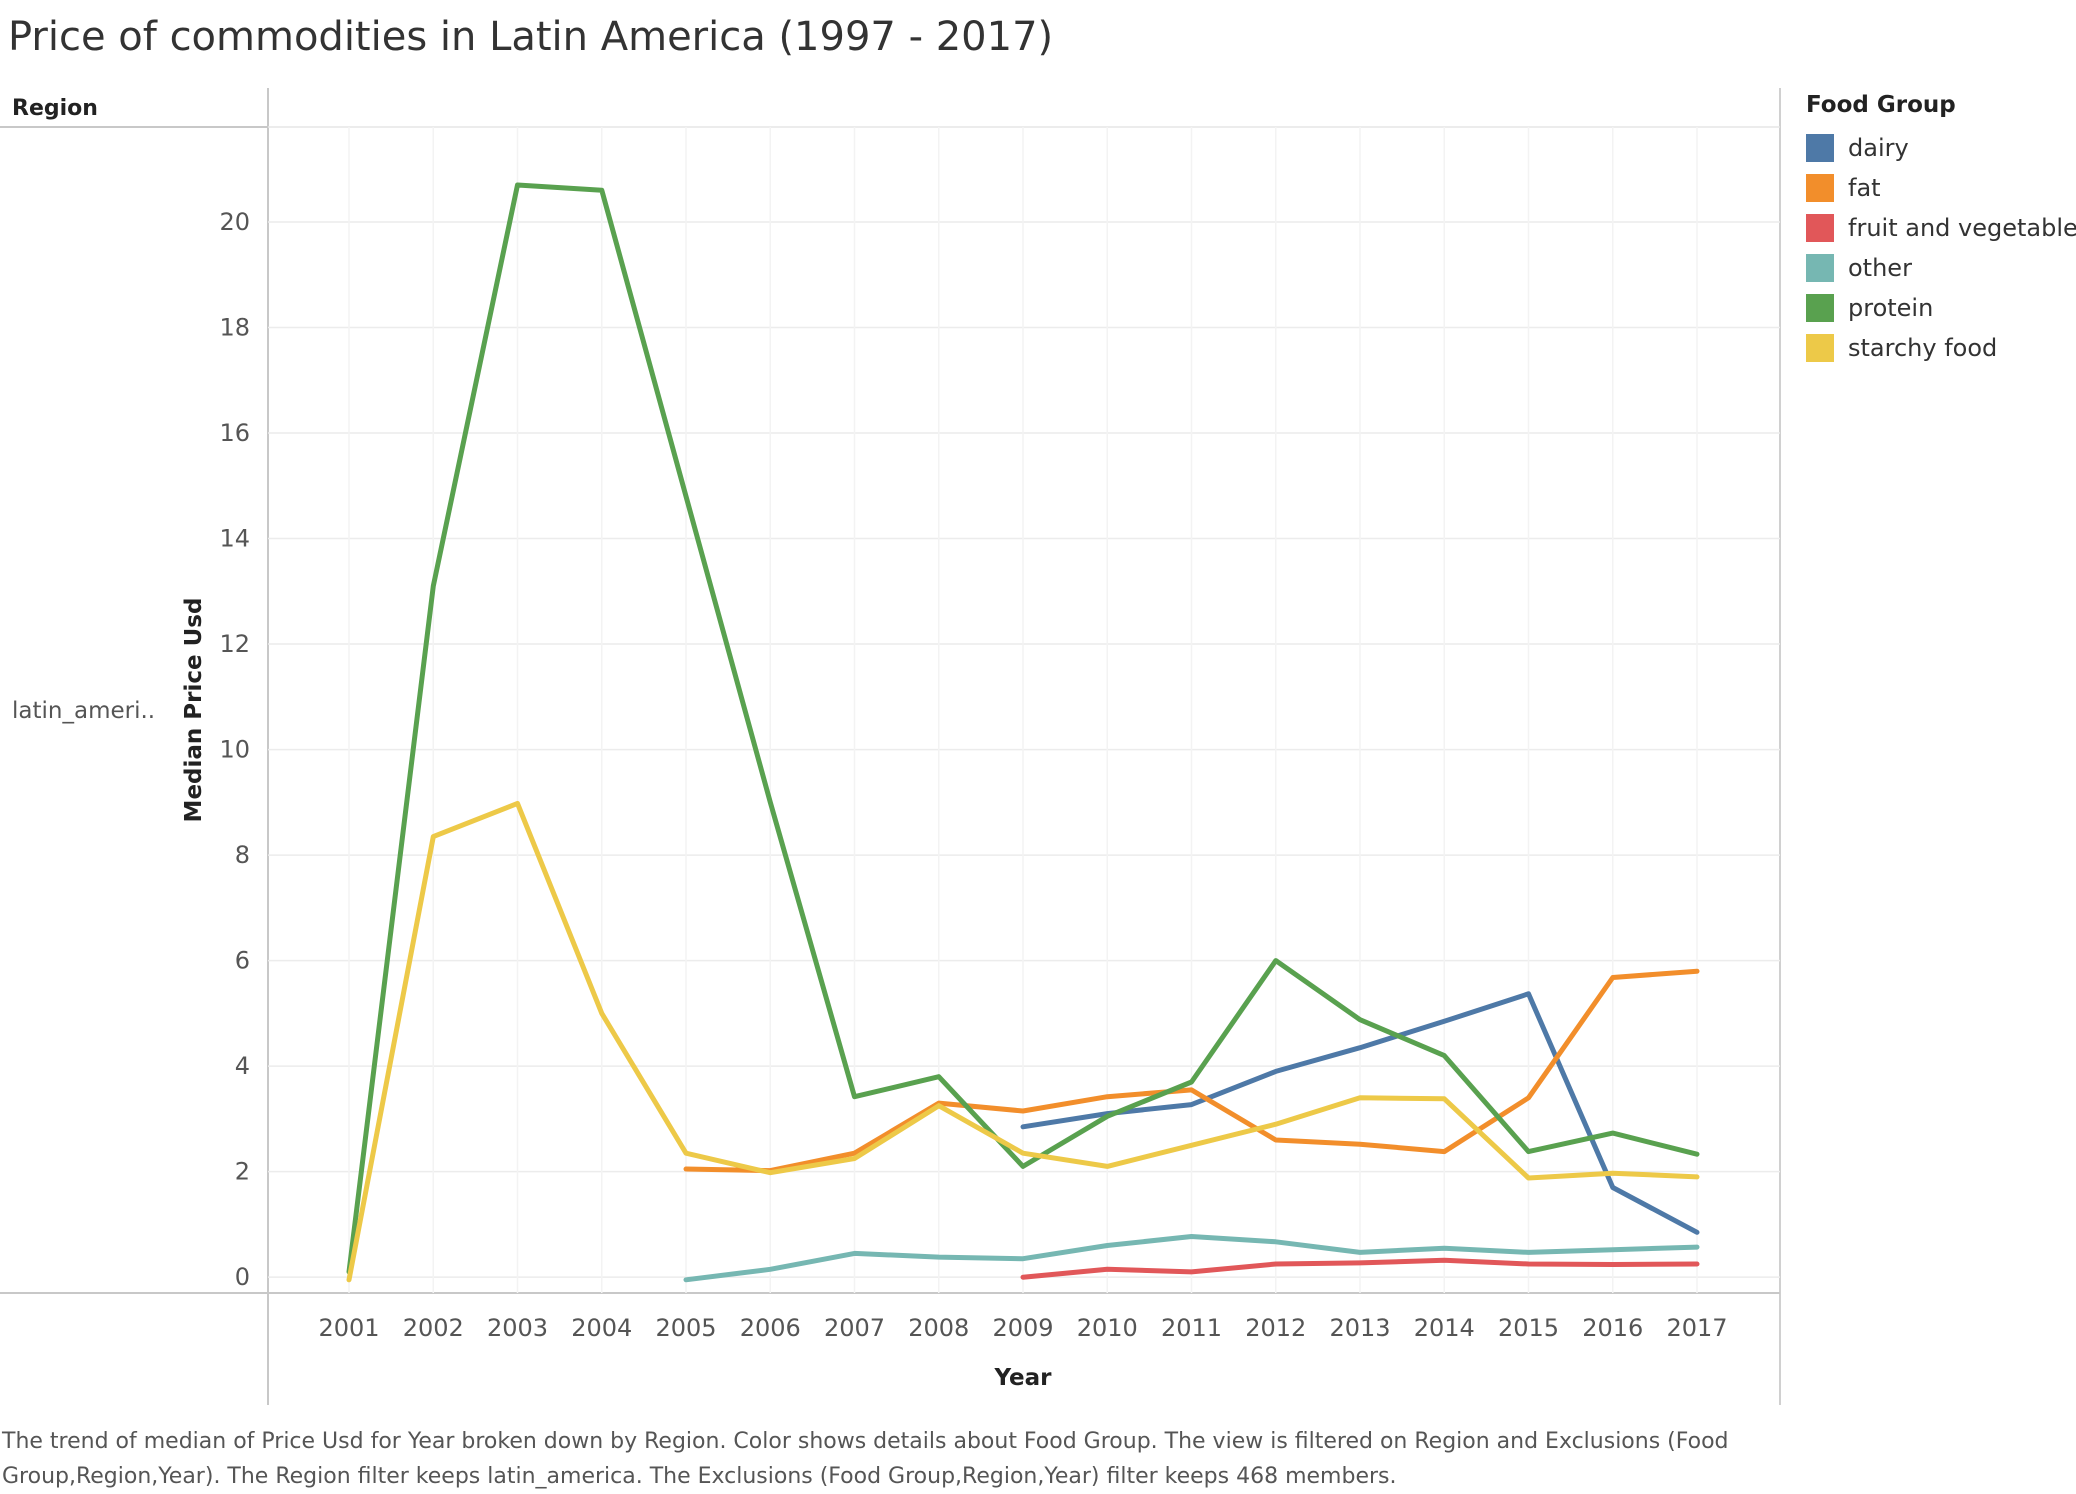 This screenshot has height=1494, width=2076. Describe the element at coordinates (1941, 268) in the screenshot. I see `legend-item: other` at that location.